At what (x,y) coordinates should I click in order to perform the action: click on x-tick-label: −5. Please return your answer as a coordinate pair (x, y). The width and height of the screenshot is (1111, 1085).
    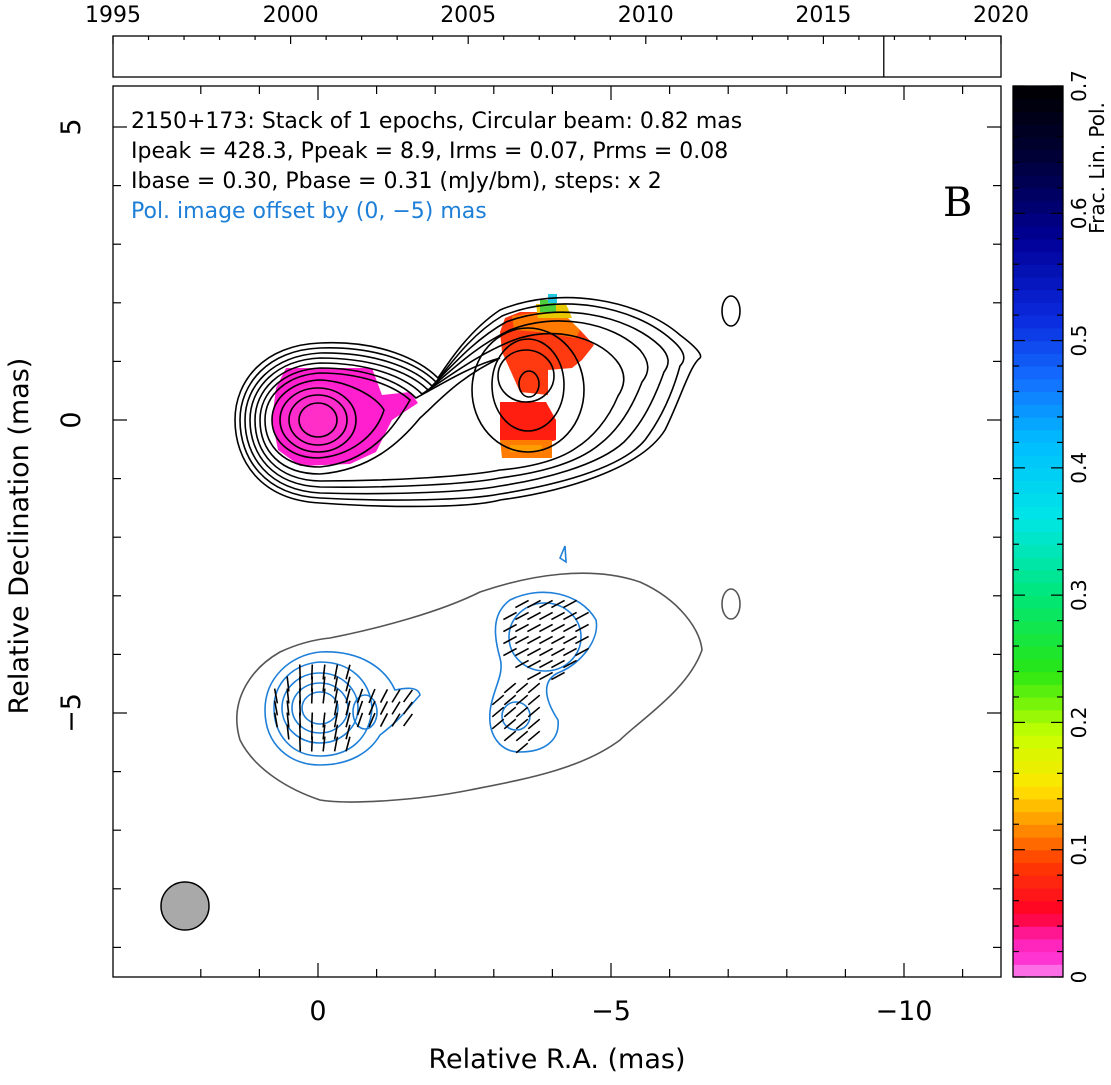
    Looking at the image, I should click on (611, 1011).